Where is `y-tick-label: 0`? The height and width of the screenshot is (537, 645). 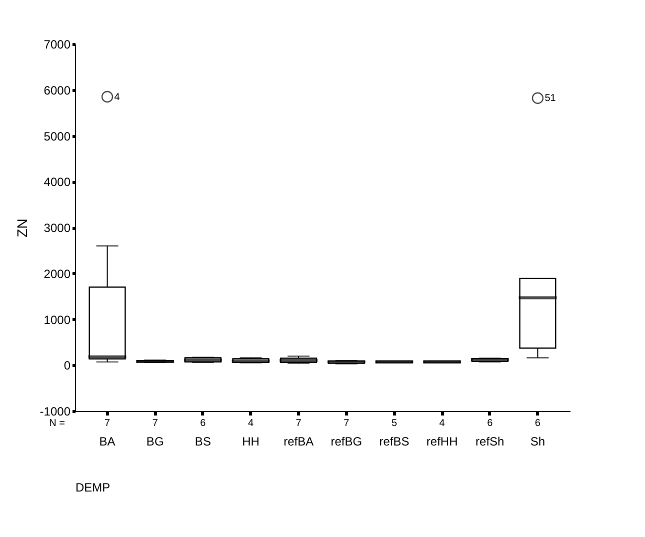
y-tick-label: 0 is located at coordinates (67, 365).